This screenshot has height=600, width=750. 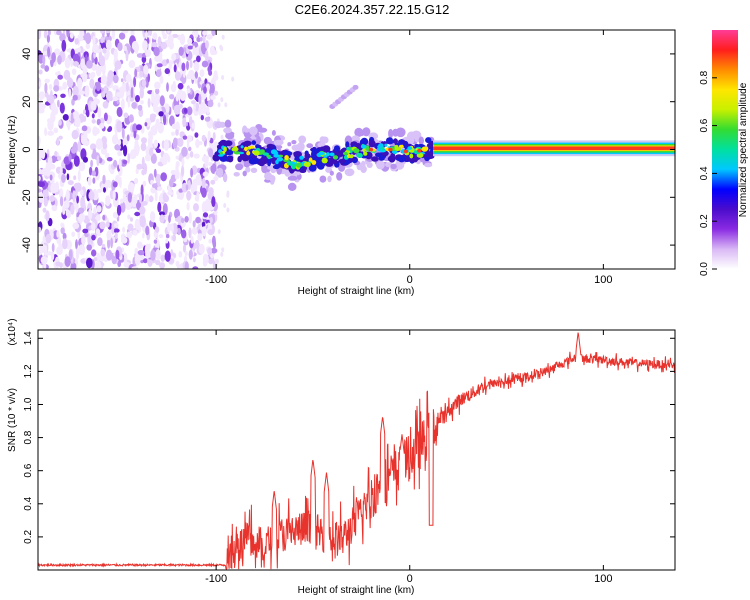 What do you see at coordinates (410, 280) in the screenshot?
I see `spectrogram-x-tick-label: 0` at bounding box center [410, 280].